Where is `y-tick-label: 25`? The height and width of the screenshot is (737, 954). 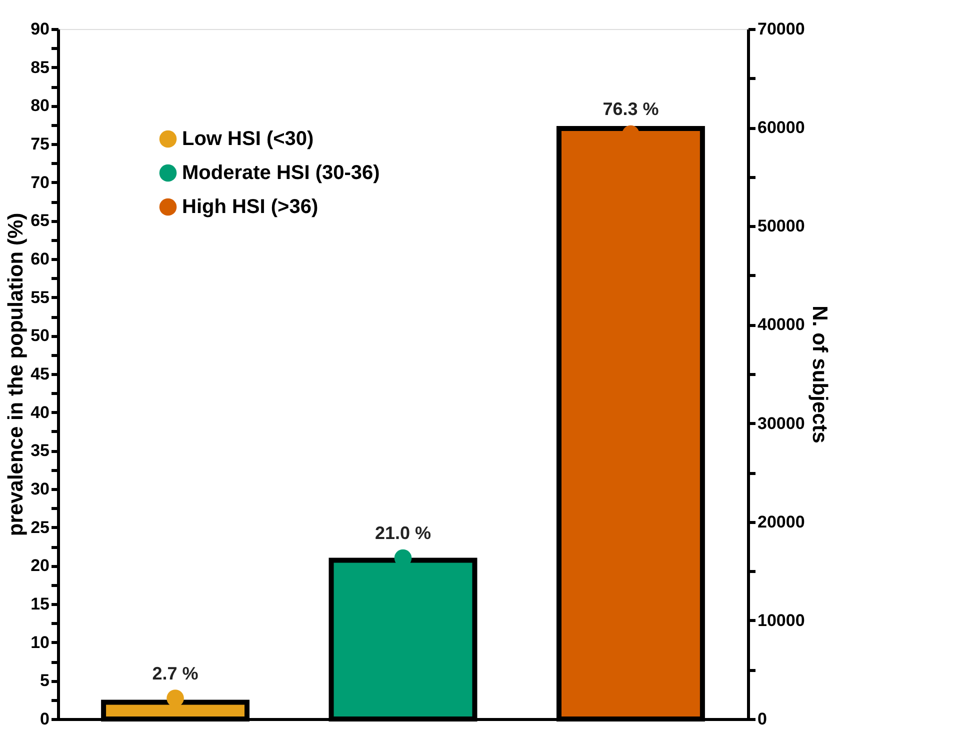 y-tick-label: 25 is located at coordinates (40, 527).